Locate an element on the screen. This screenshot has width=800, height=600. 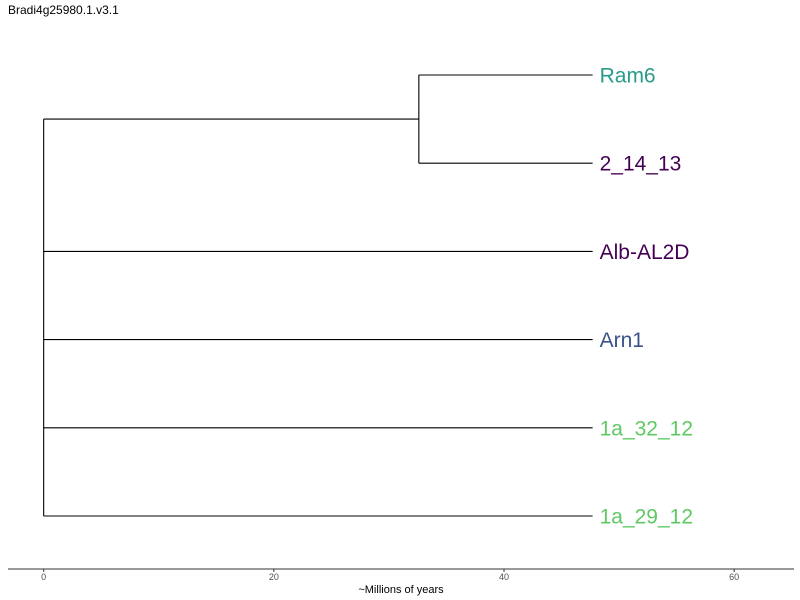
tip-label: 1a_32_12 is located at coordinates (646, 428).